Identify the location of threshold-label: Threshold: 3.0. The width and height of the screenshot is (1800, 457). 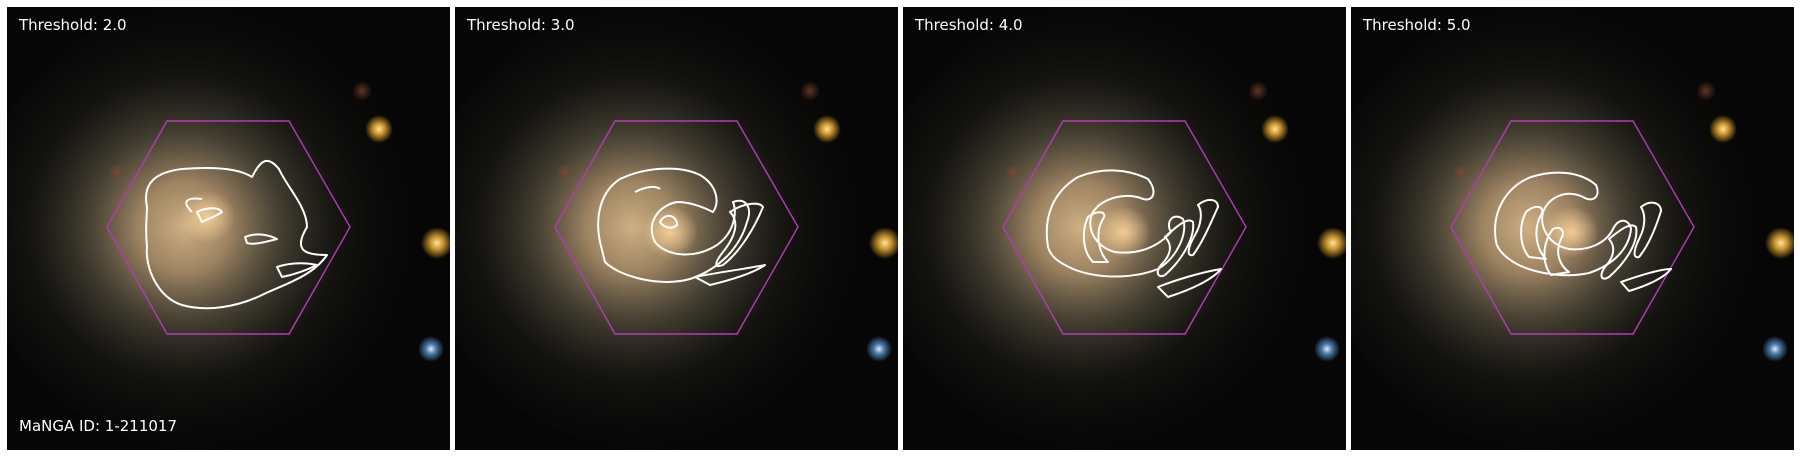
(521, 25).